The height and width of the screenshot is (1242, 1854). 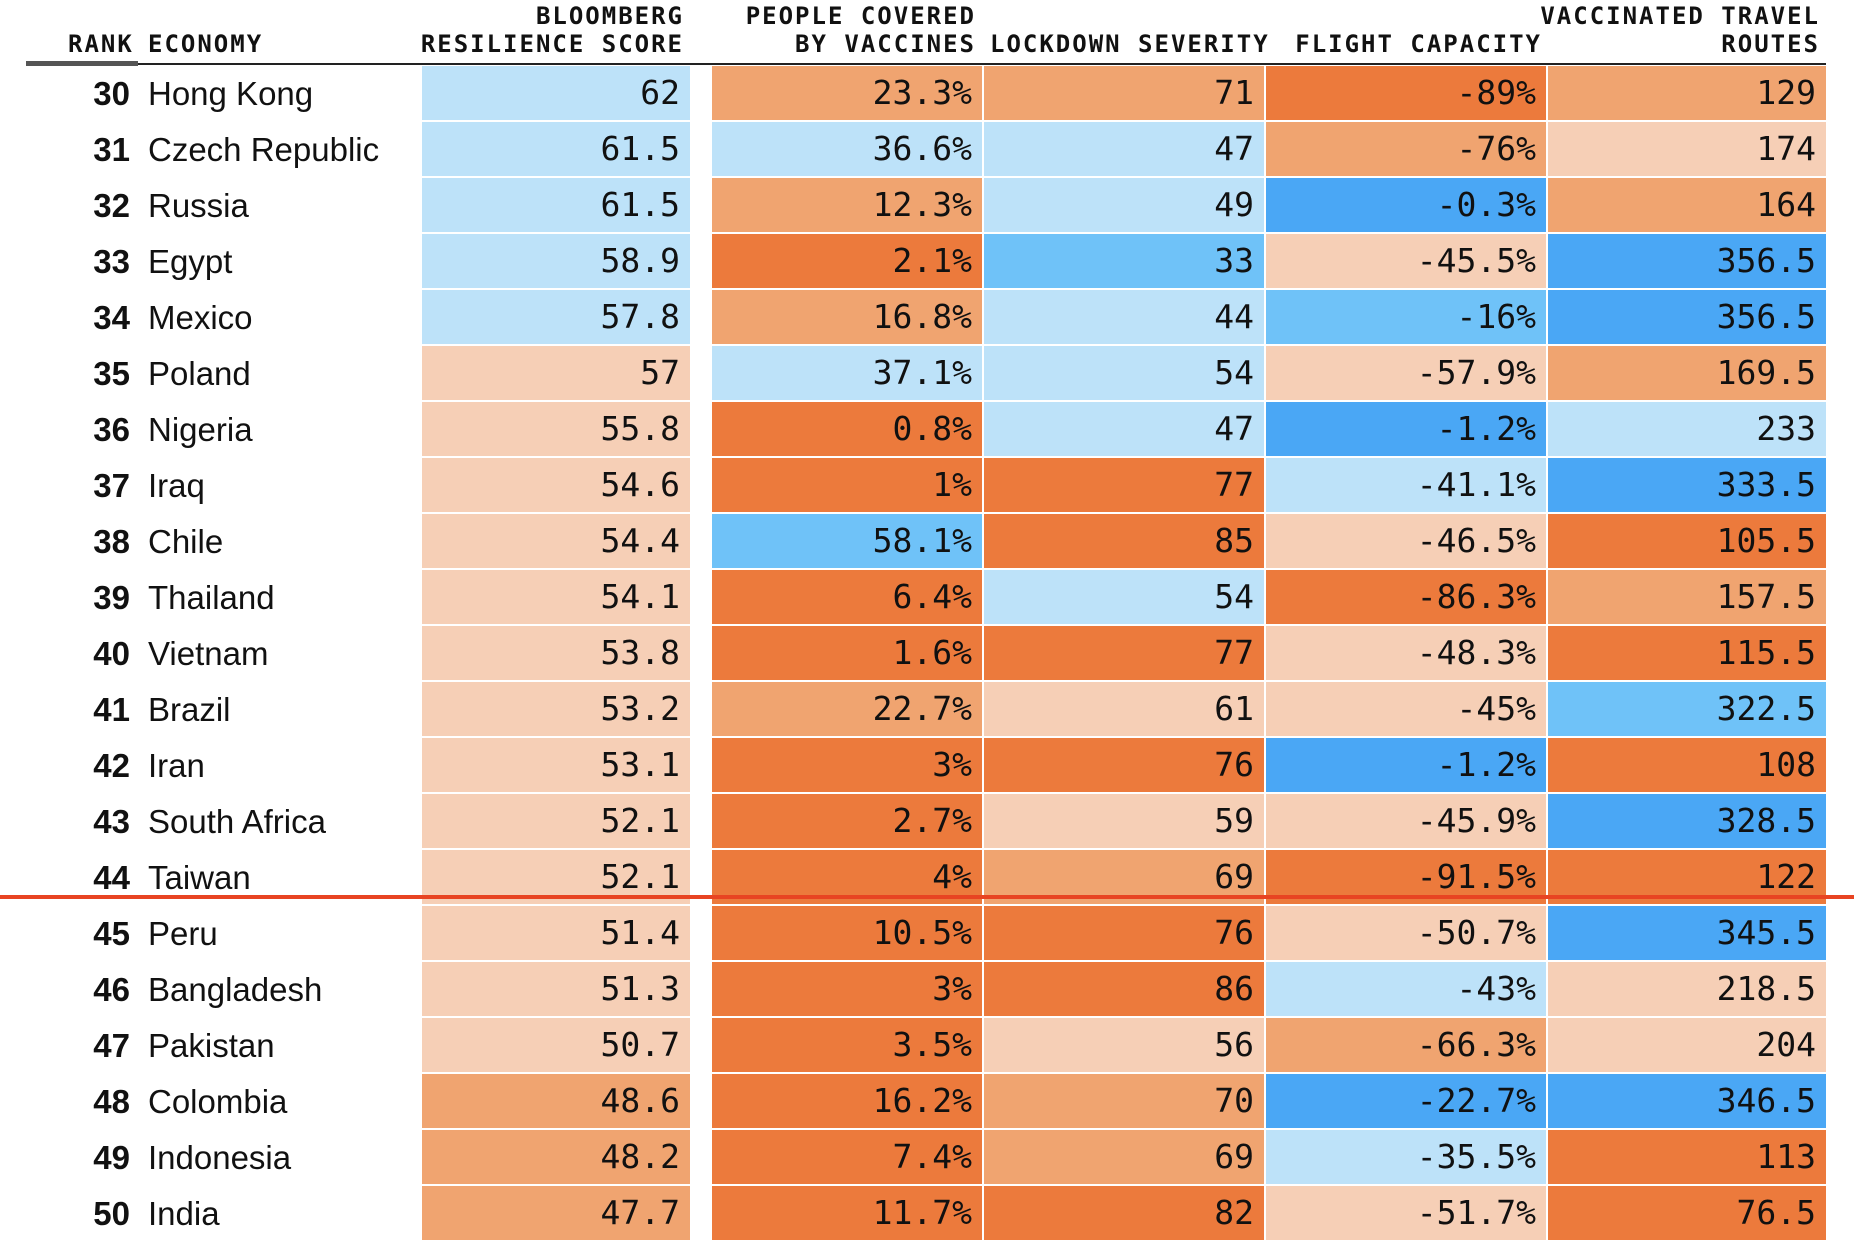 What do you see at coordinates (1406, 261) in the screenshot?
I see `cell-flight-capacity: -45.5%` at bounding box center [1406, 261].